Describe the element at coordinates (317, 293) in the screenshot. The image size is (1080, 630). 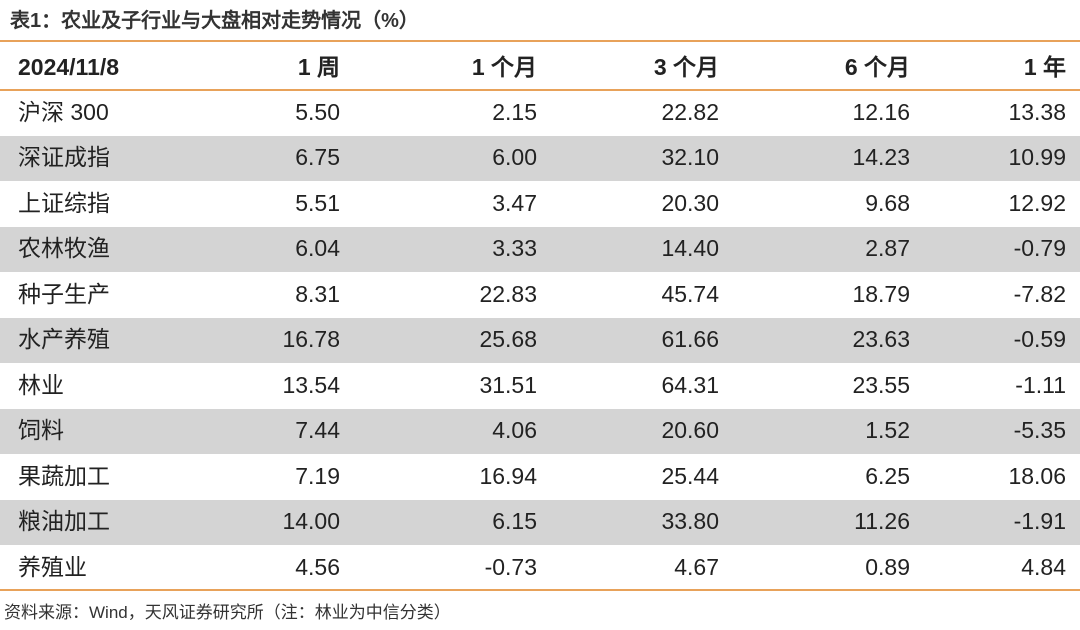
I see `table-cell: 8.31` at that location.